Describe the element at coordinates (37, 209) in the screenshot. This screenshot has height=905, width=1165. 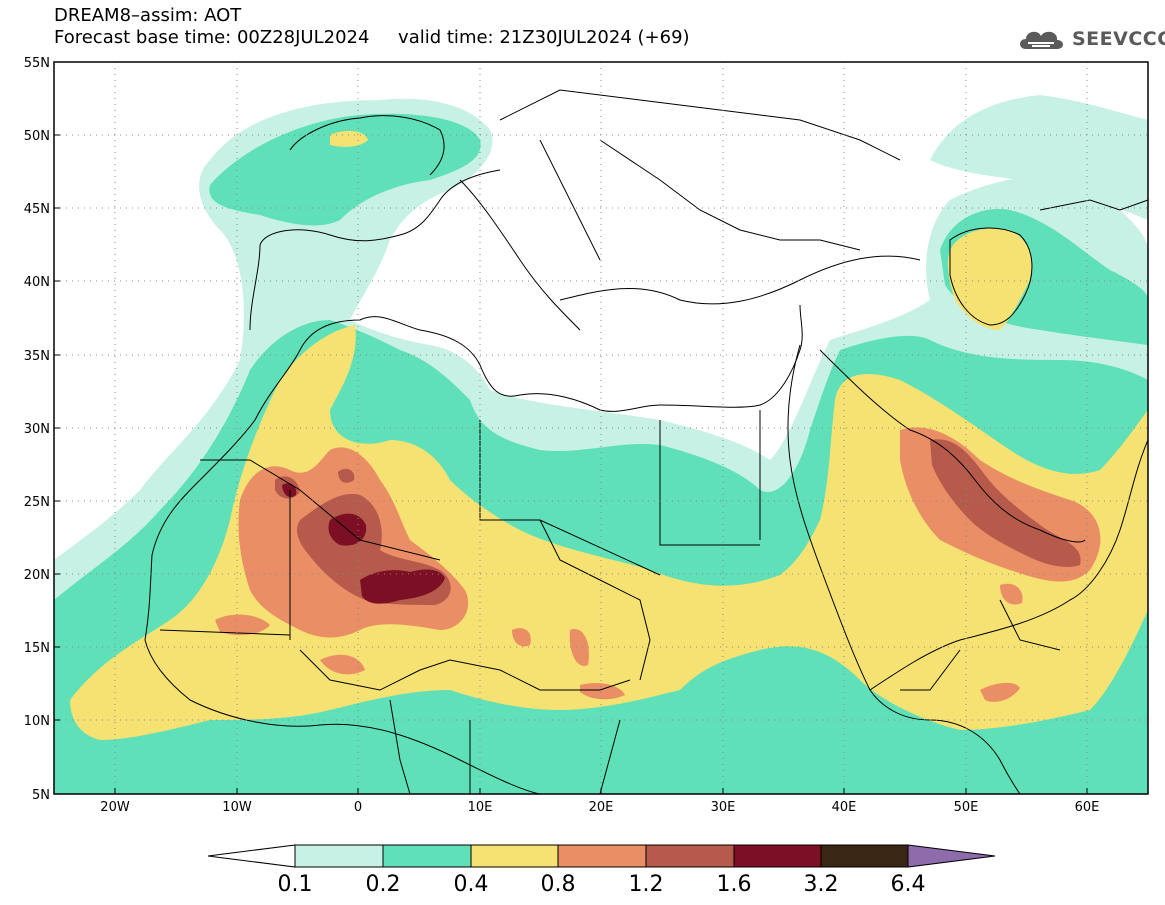
I see `lat-label: 45N` at that location.